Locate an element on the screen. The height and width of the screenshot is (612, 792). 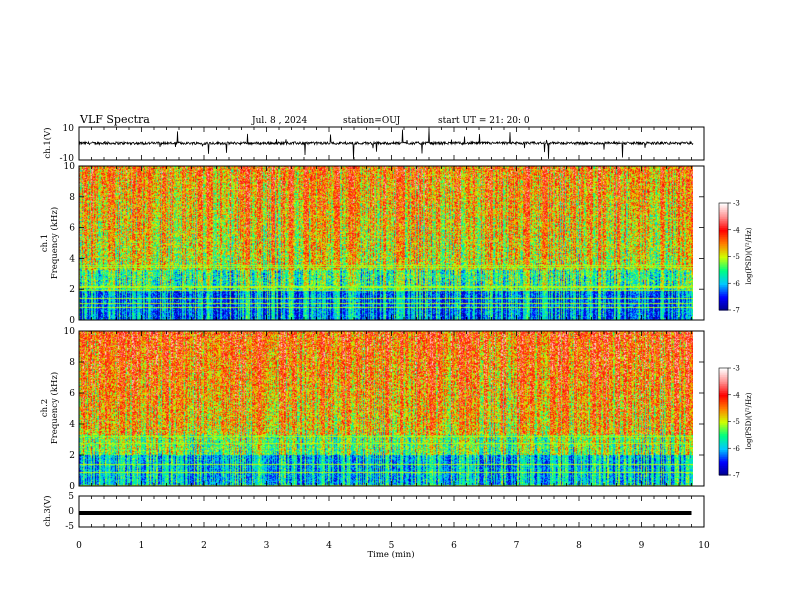
colorbar-ch1: -3 -4 -5 -6 -7 log(PSD)(V²/Hz) is located at coordinates (735, 257).